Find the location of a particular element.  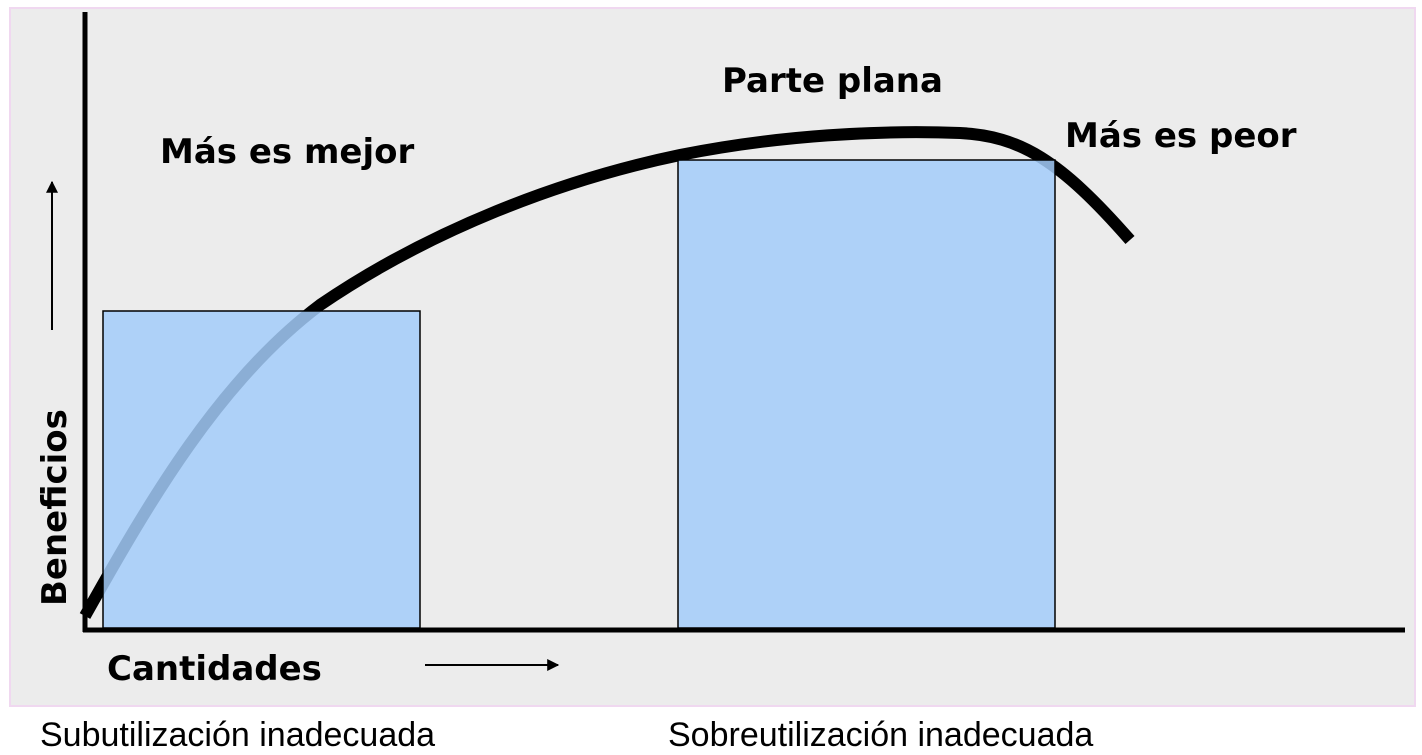

region-label: Parte plana is located at coordinates (832, 81).